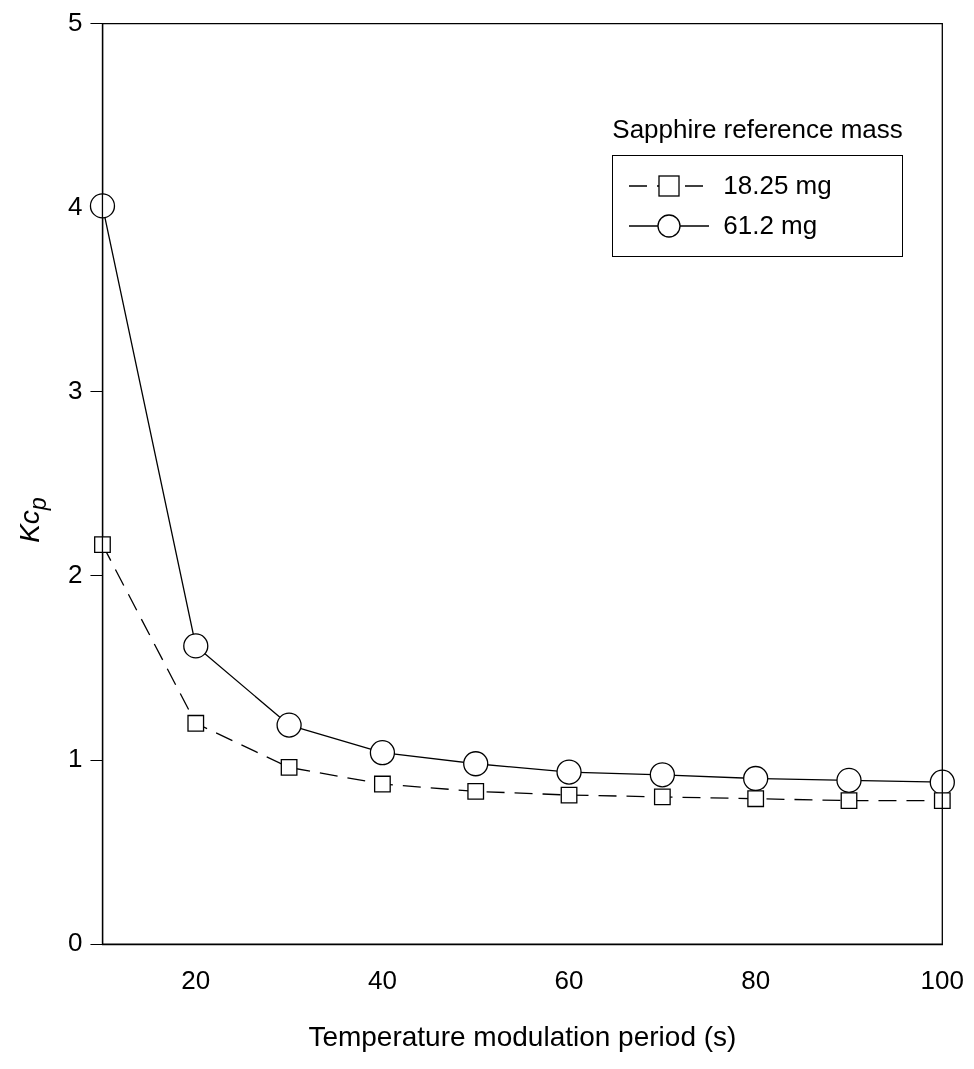  I want to click on y-tick-label: 0, so click(75, 942).